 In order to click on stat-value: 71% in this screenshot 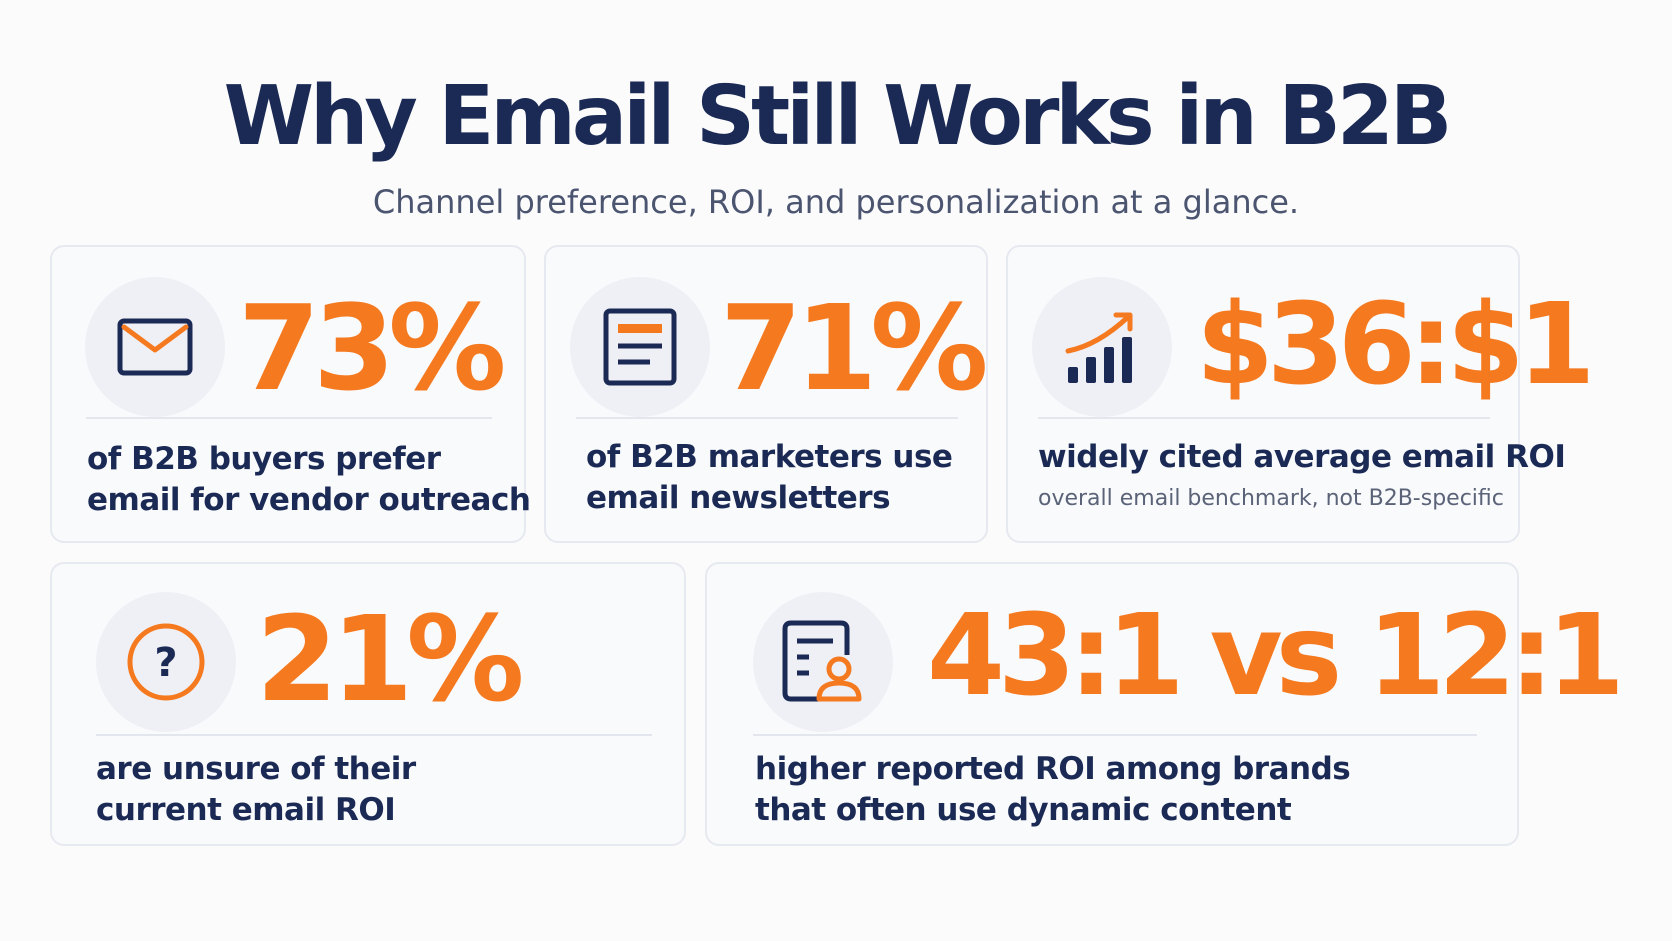, I will do `click(854, 348)`.